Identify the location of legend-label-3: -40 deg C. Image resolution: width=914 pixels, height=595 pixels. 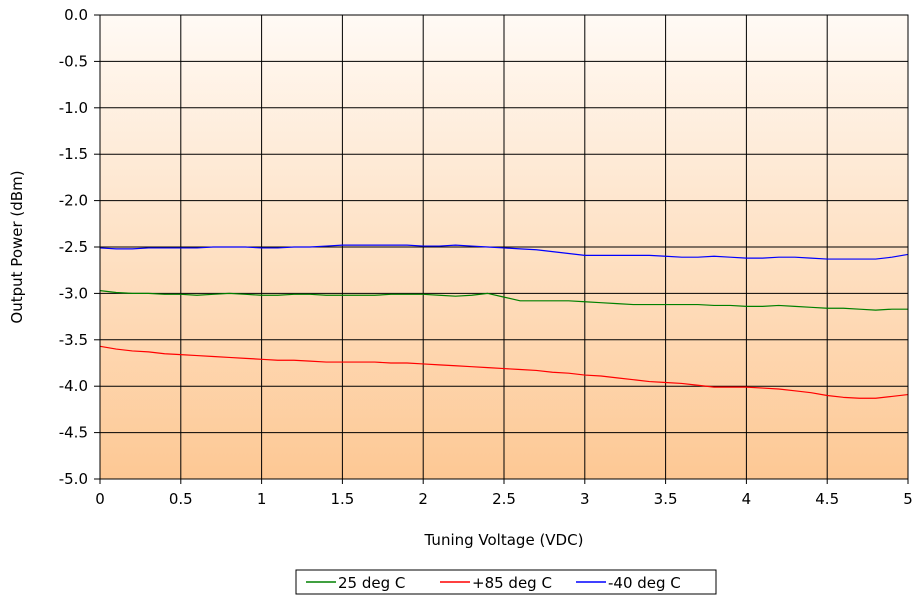
(644, 583).